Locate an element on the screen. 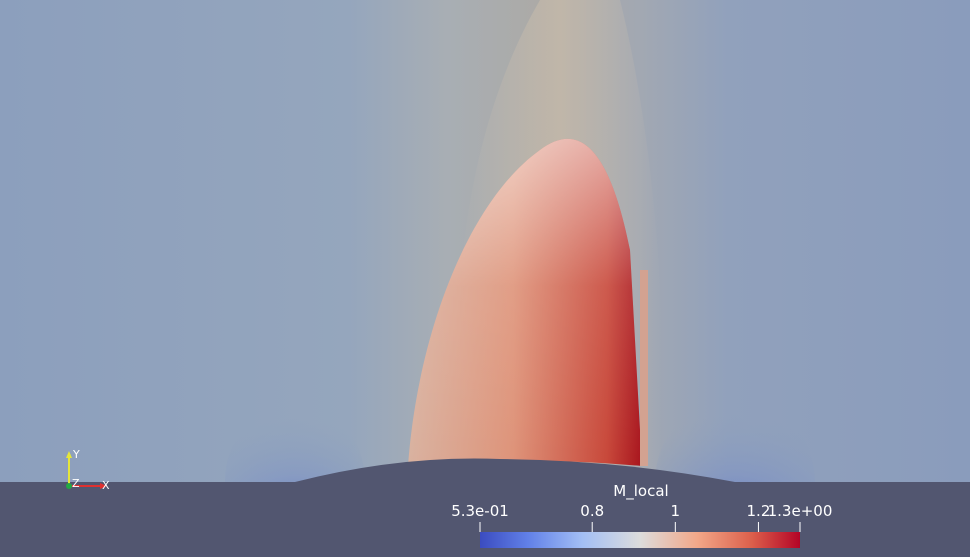  colorbar-ticks is located at coordinates (640, 527).